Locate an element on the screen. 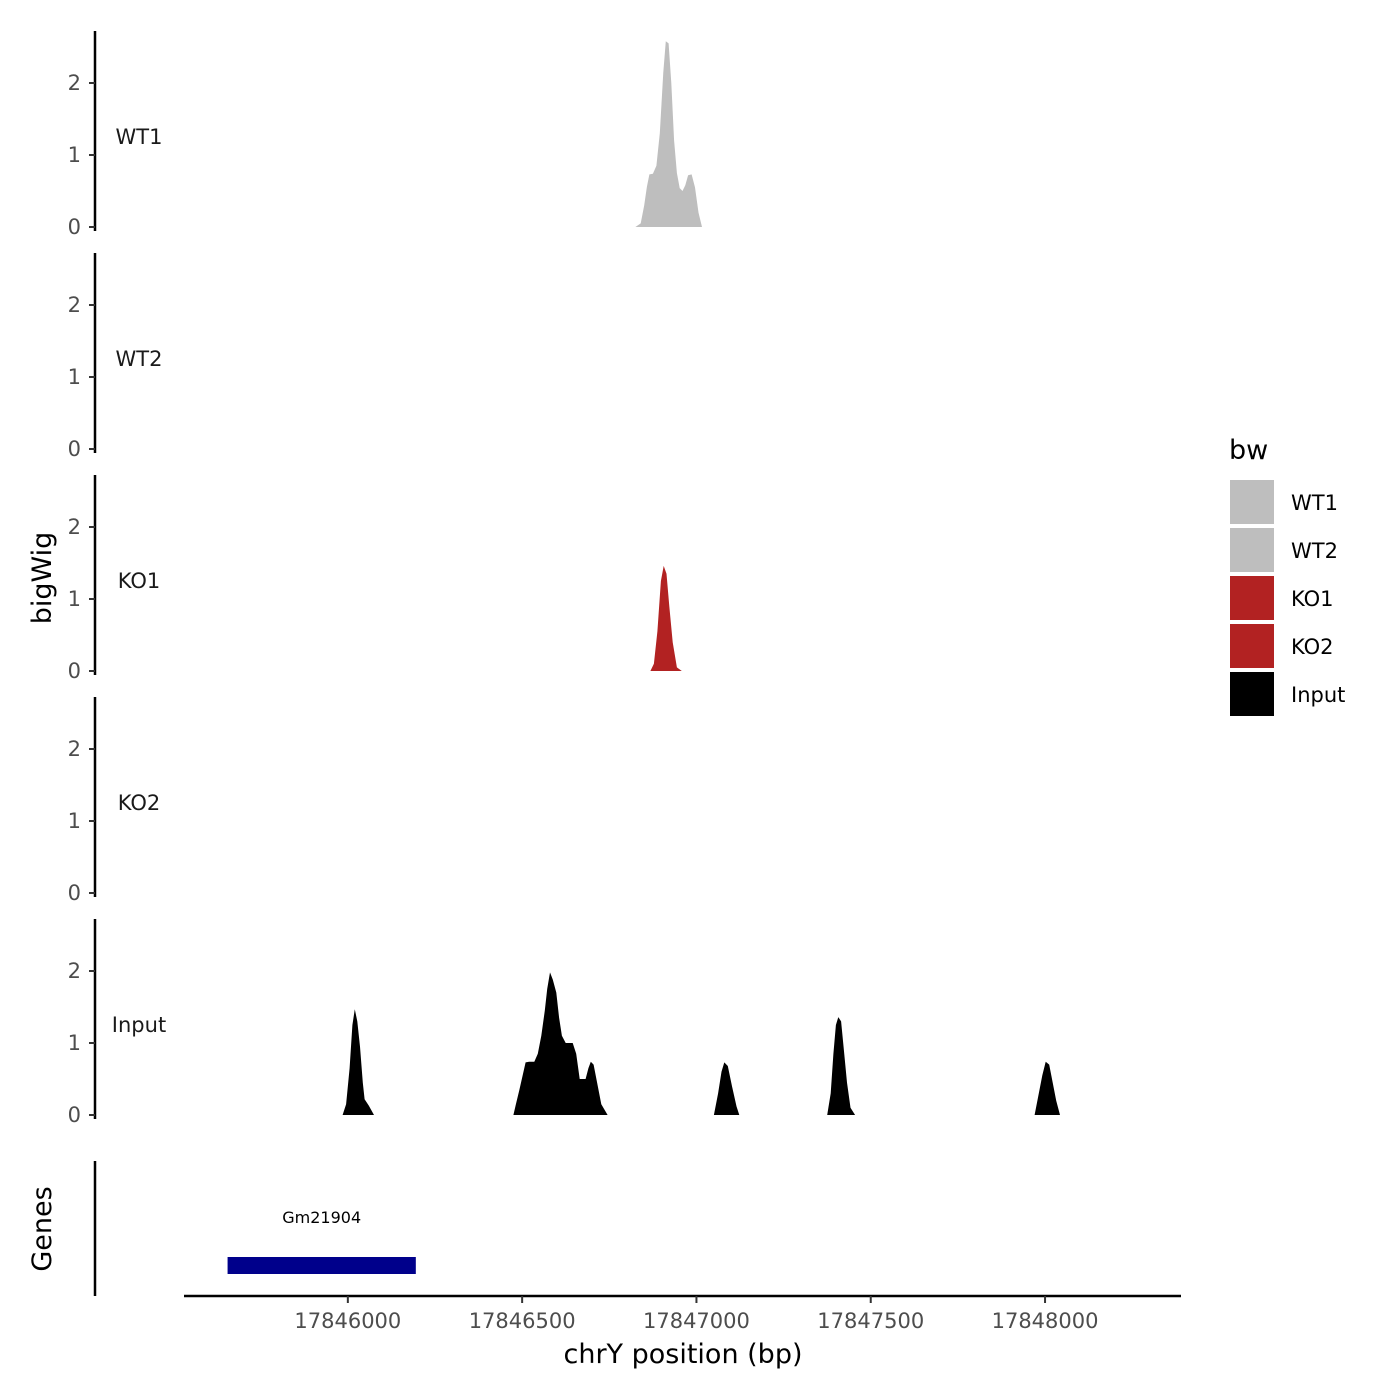  track-label: WT1 is located at coordinates (139, 137).